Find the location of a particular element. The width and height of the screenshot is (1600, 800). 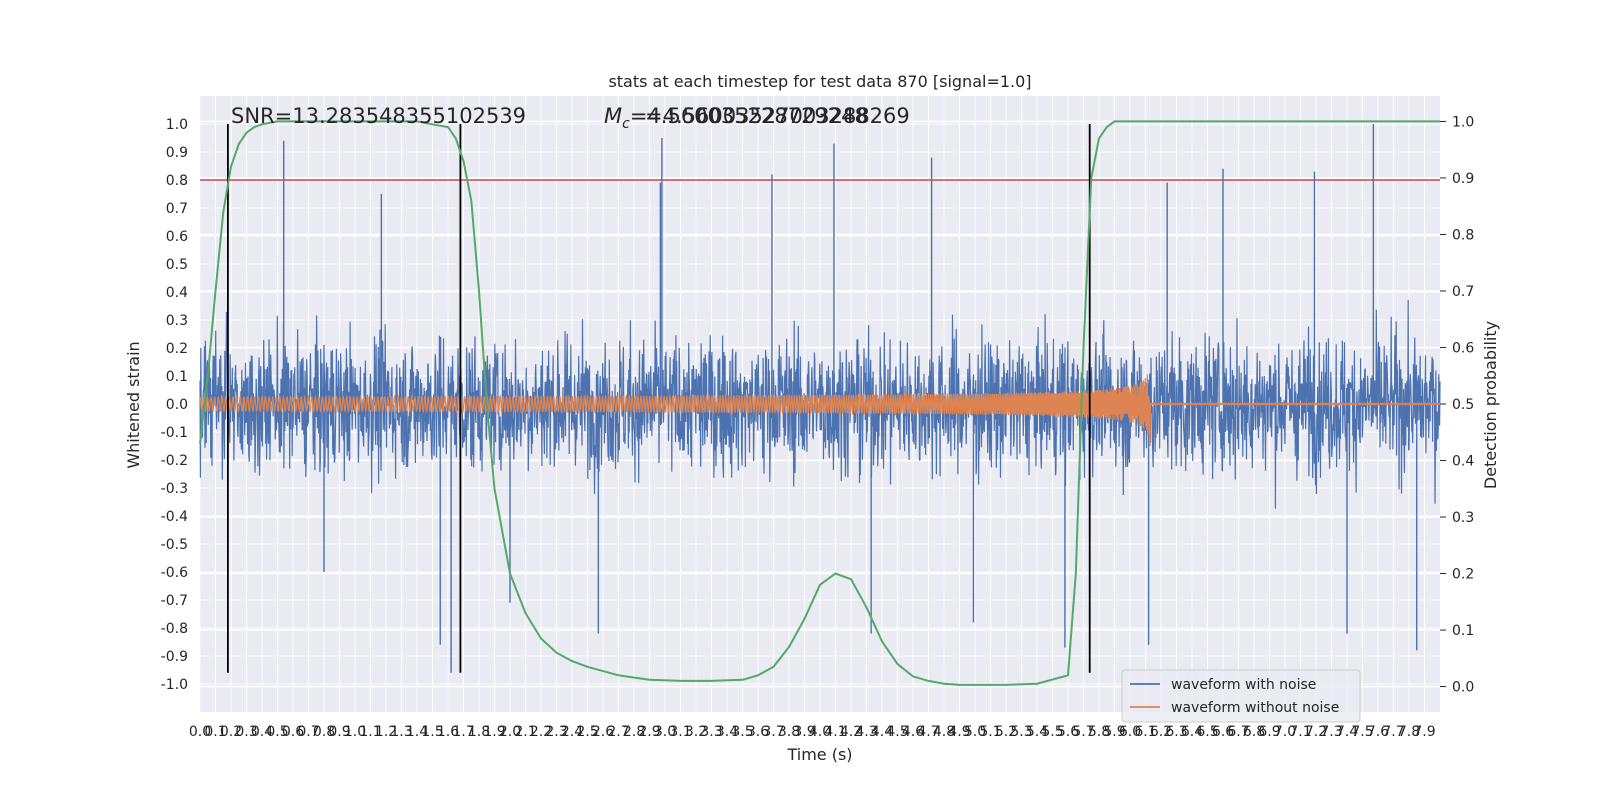

x-tick-label: 1.5 is located at coordinates (432, 732).